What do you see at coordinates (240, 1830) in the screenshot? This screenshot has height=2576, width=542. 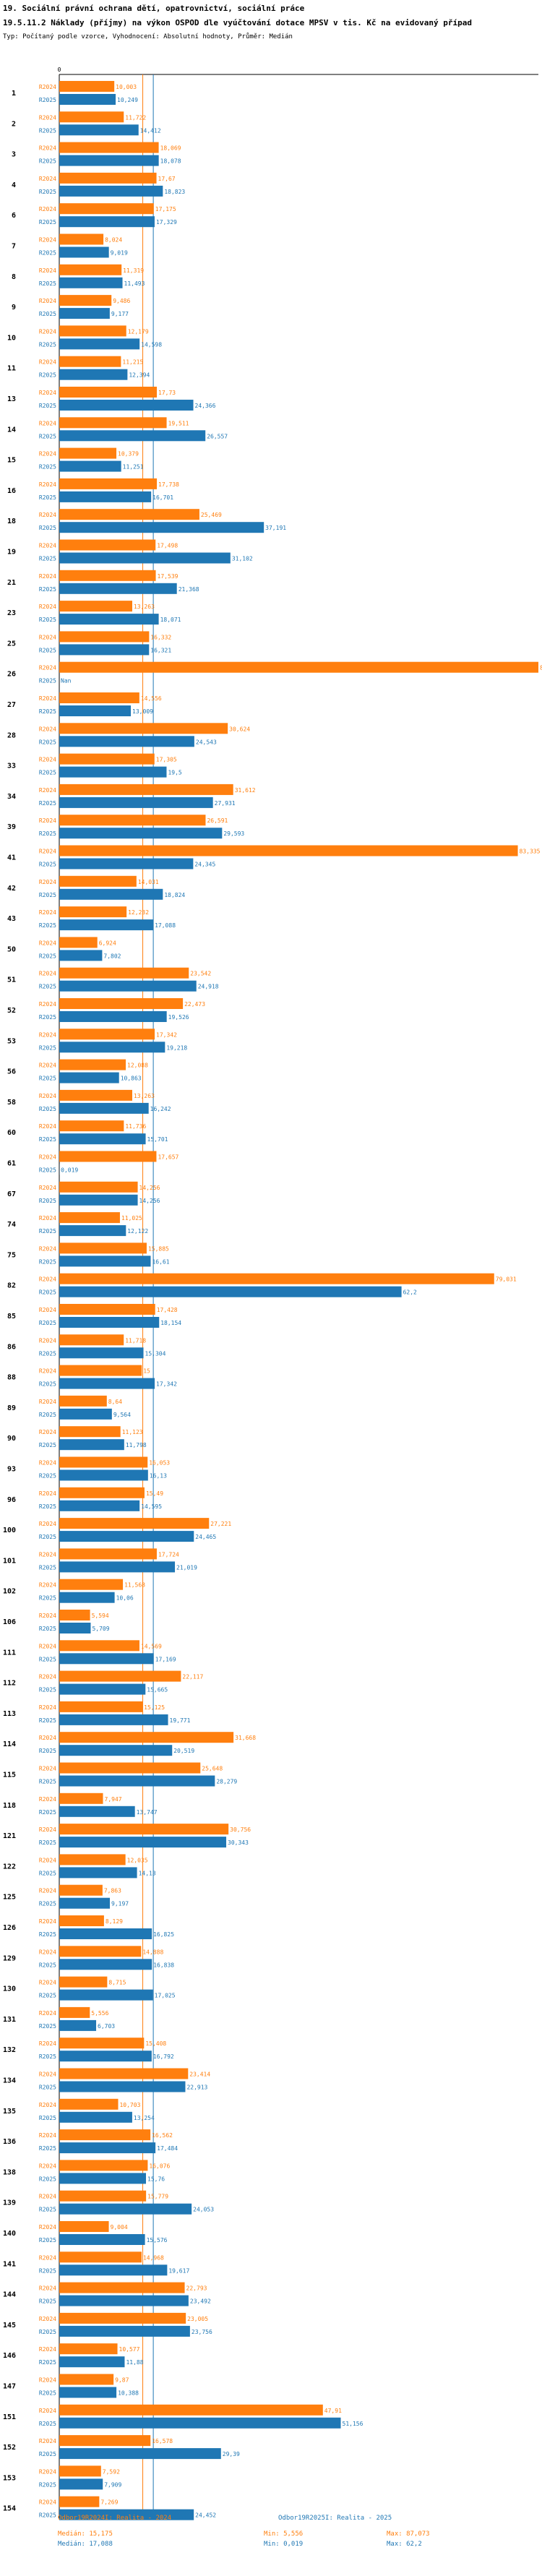 I see `value-label-r2024: 30,756` at bounding box center [240, 1830].